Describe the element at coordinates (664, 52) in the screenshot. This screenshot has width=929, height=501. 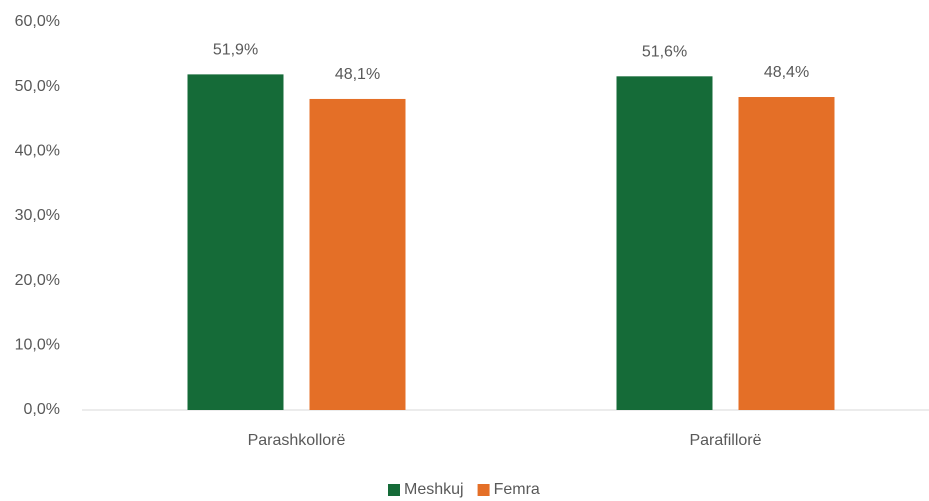
I see `data-label: 51,6%` at that location.